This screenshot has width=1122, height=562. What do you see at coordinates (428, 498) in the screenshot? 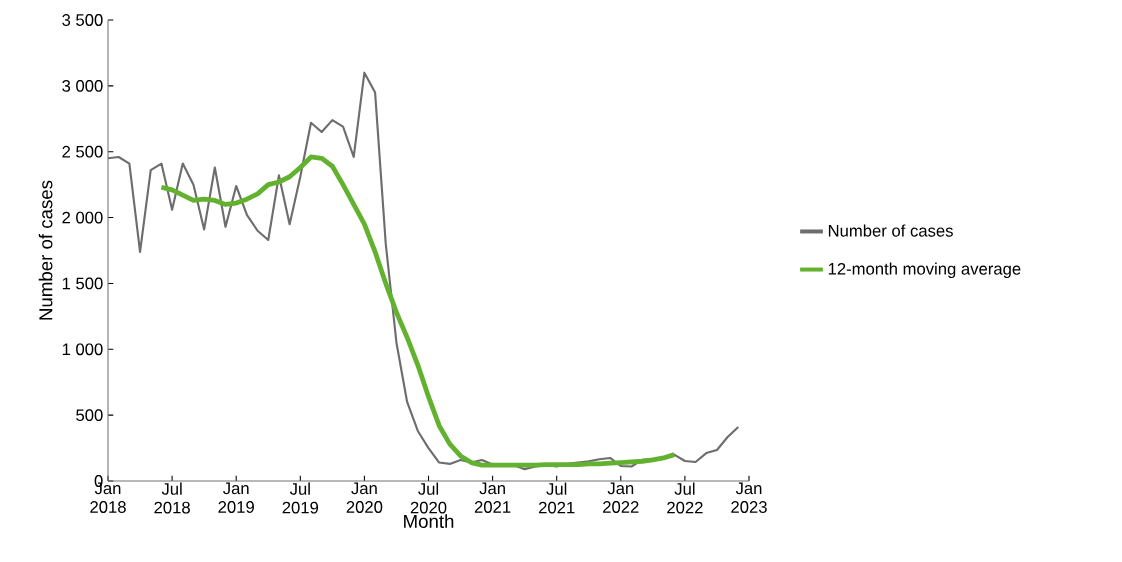
I see `x-tick-label: Jul 2020` at bounding box center [428, 498].